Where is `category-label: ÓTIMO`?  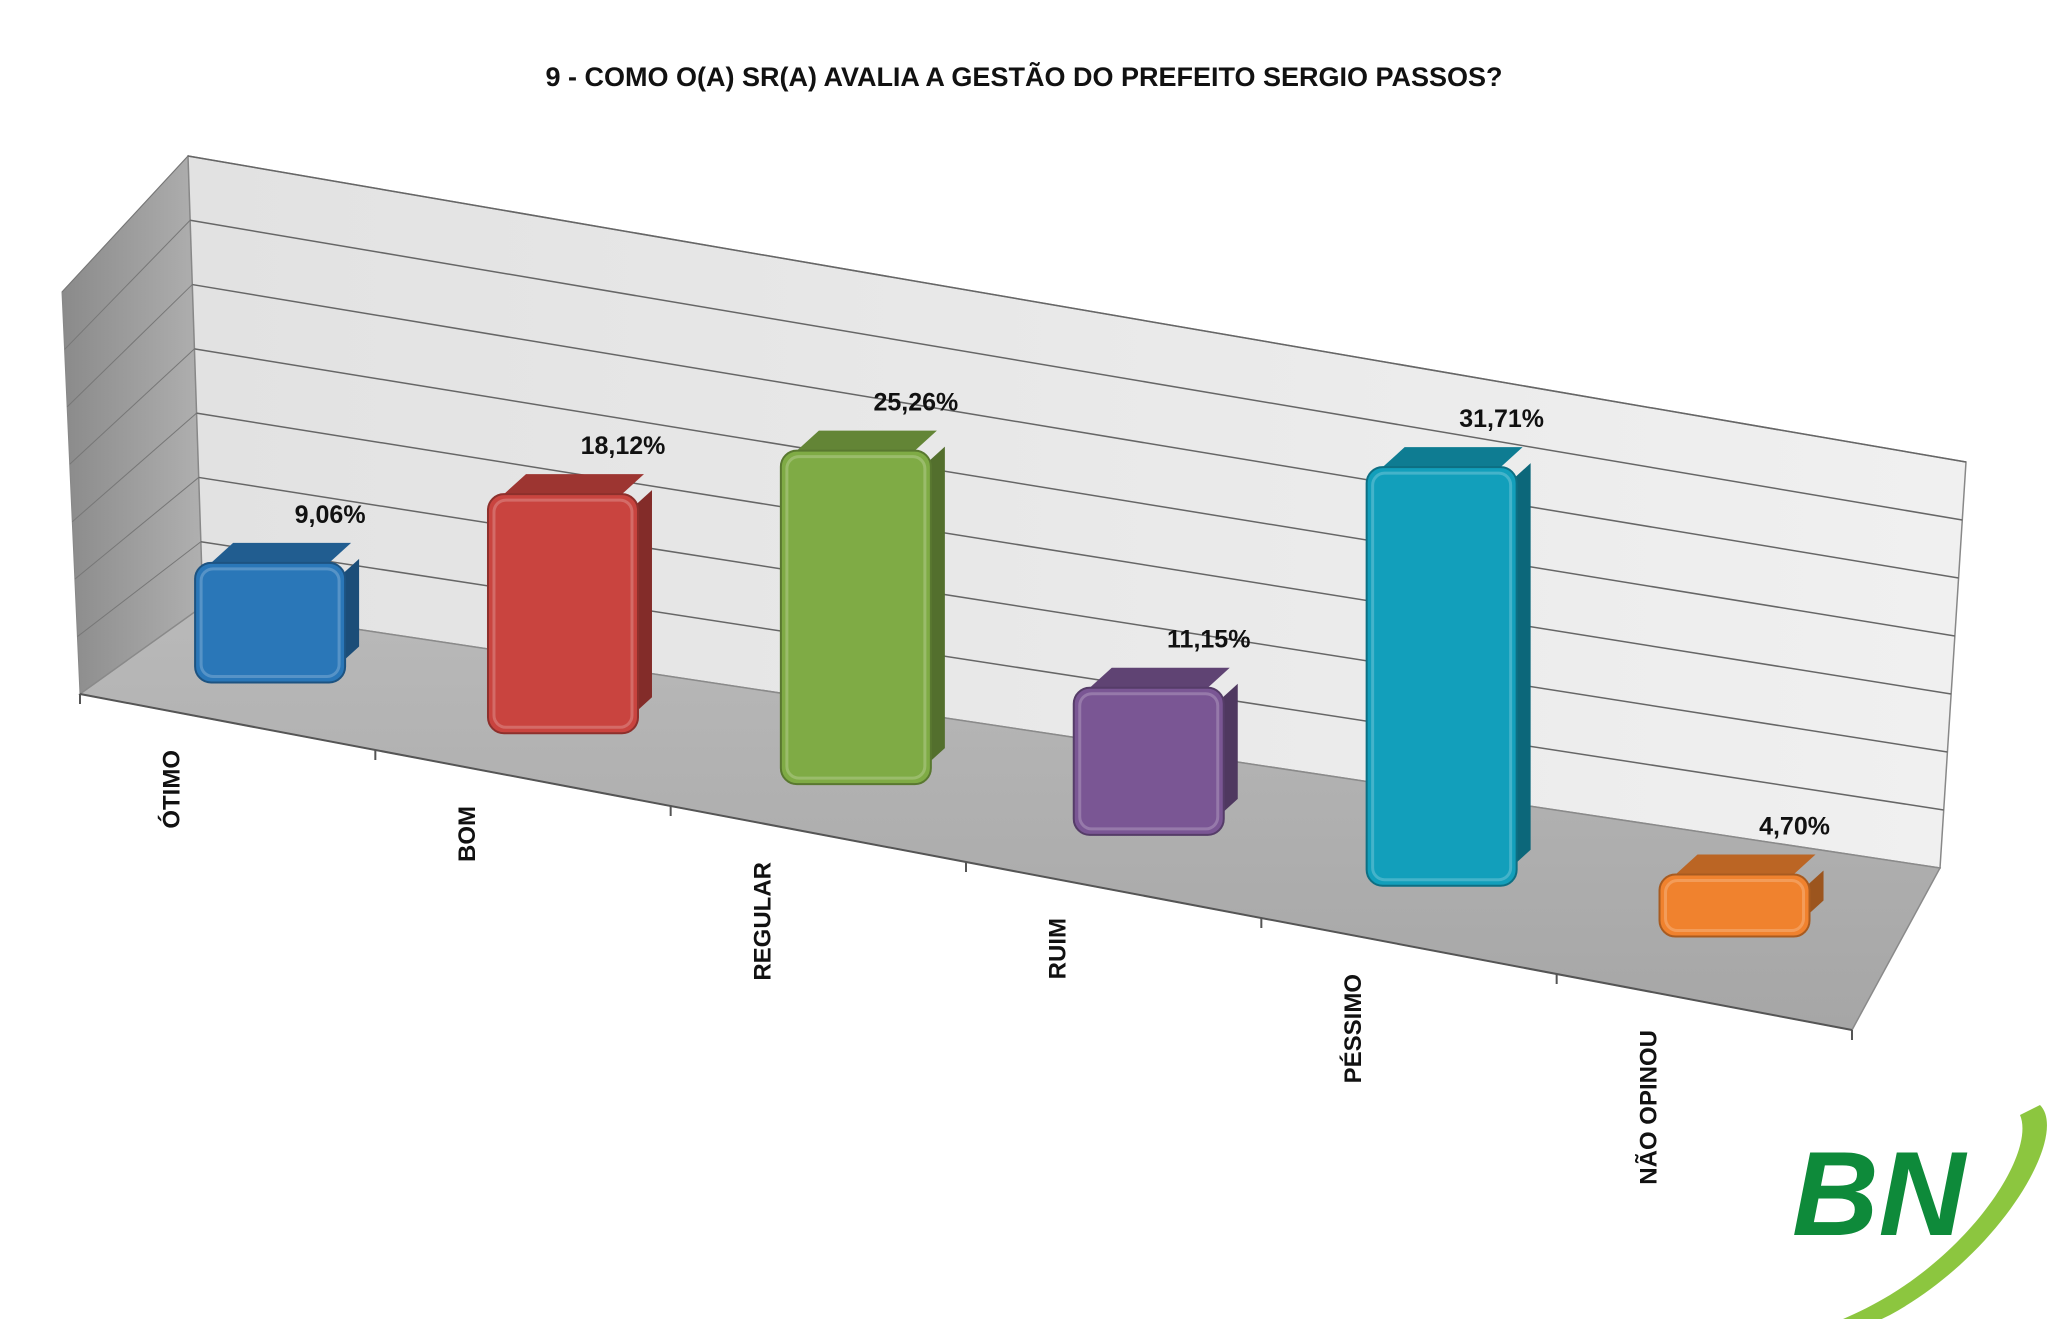 category-label: ÓTIMO is located at coordinates (172, 789).